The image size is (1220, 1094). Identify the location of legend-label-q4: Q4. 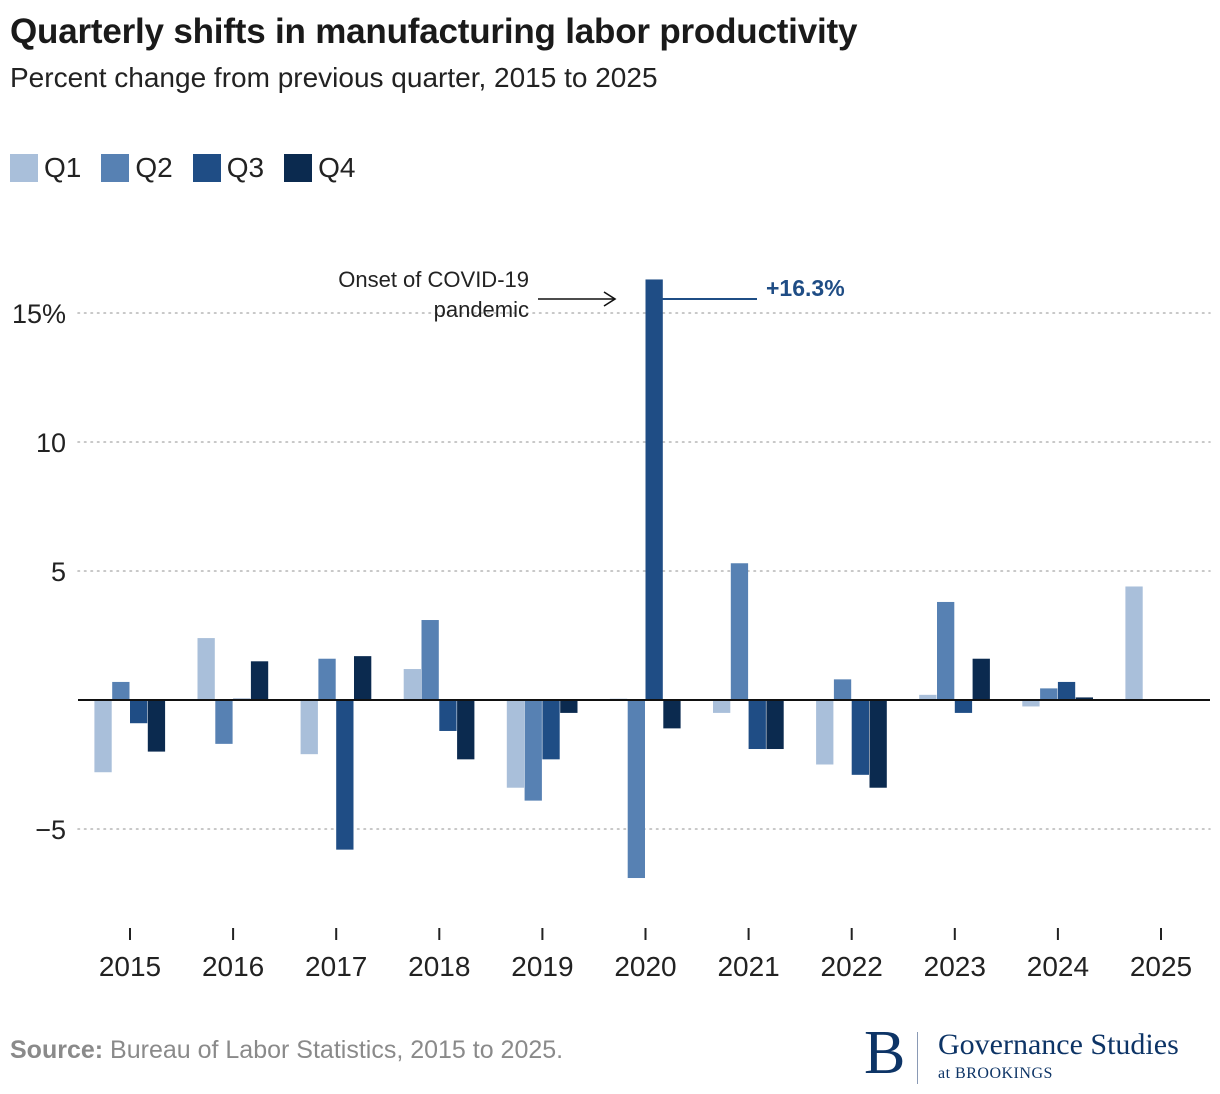
(337, 167).